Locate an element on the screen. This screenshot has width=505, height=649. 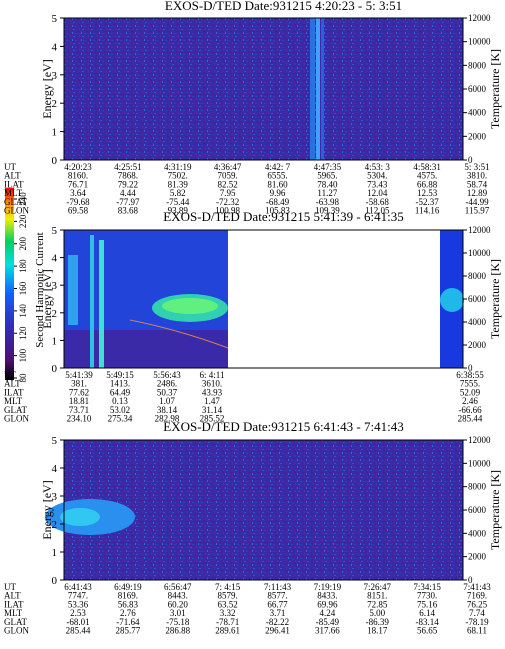
table-cell: 7:34:15 is located at coordinates (427, 587).